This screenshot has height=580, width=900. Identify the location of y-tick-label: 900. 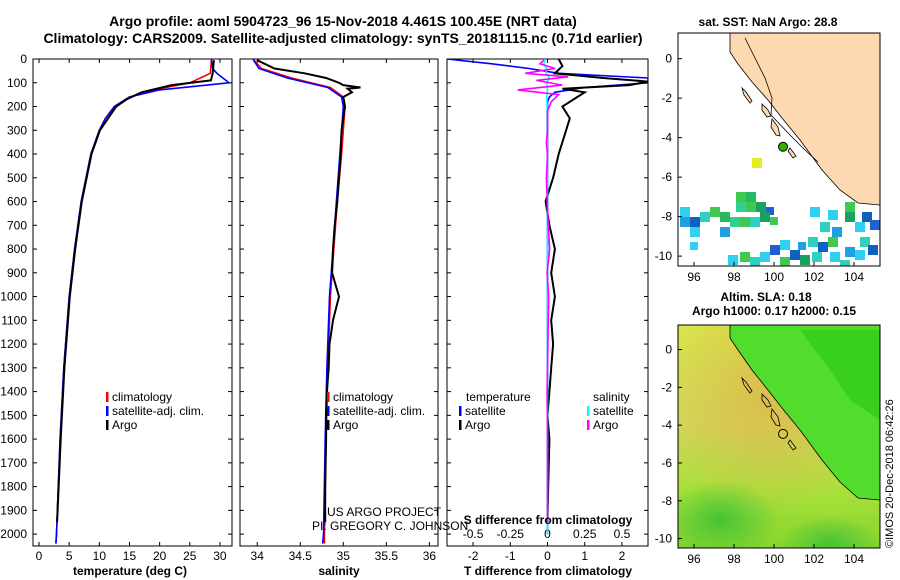
(17, 273).